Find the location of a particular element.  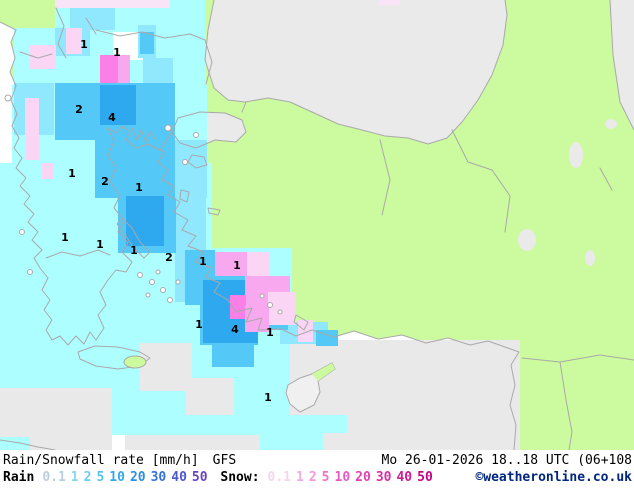

rain-scale-value-1: 1 is located at coordinates (74, 477).